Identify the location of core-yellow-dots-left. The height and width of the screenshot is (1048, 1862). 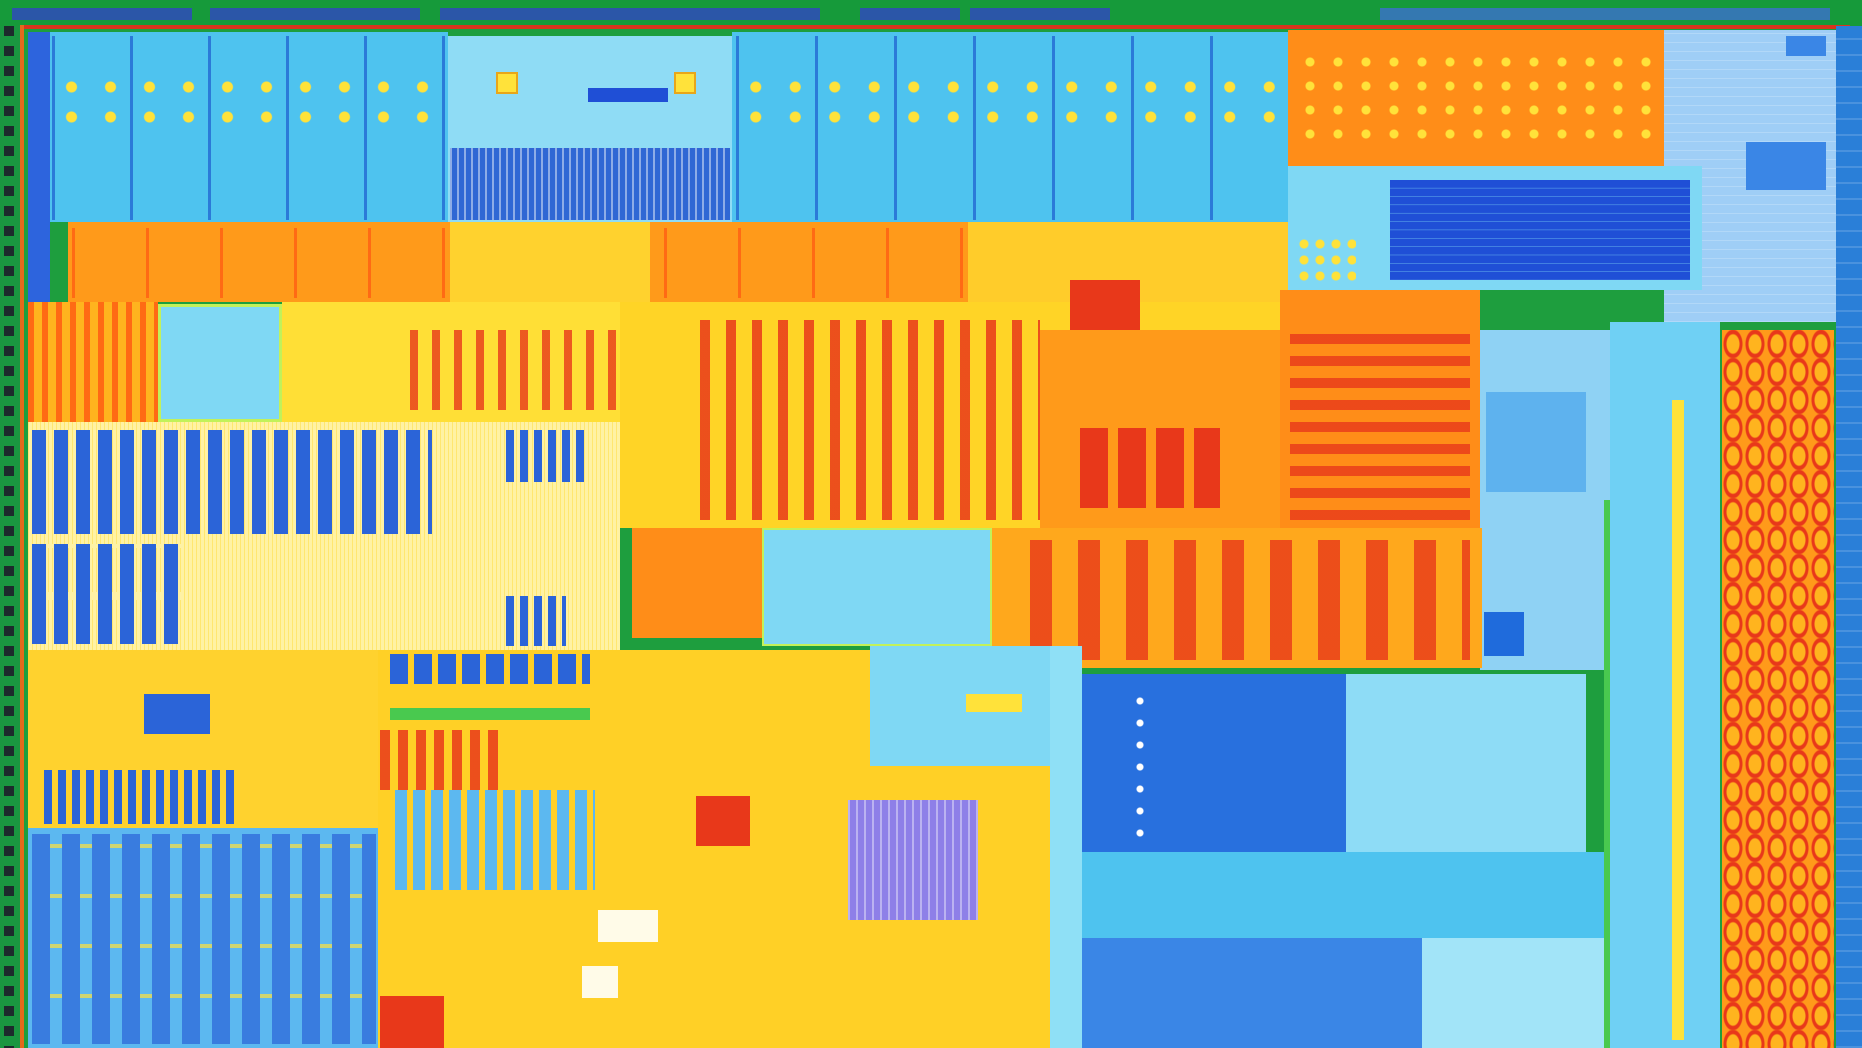
(249, 102).